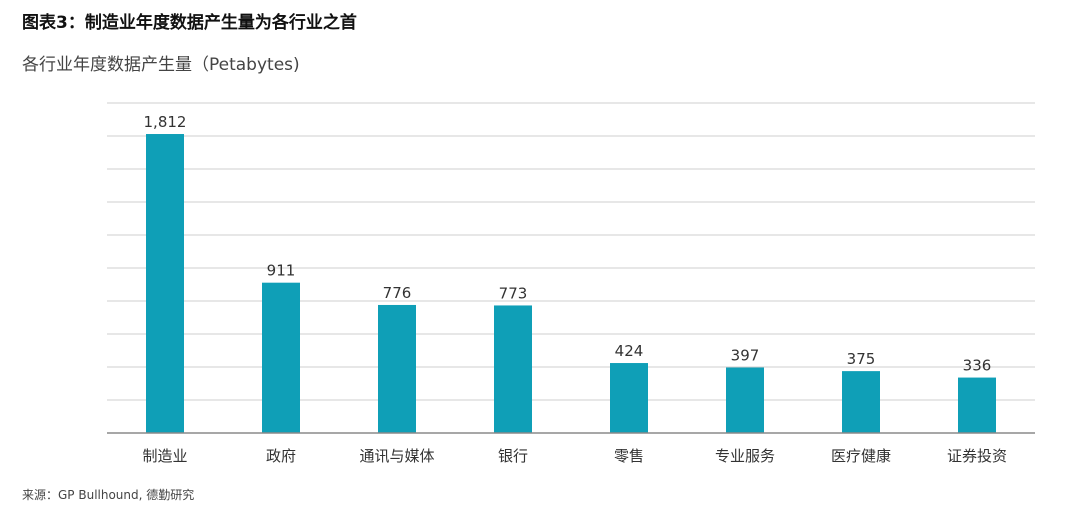 This screenshot has height=509, width=1080. Describe the element at coordinates (629, 456) in the screenshot. I see `category-label: 零售` at that location.